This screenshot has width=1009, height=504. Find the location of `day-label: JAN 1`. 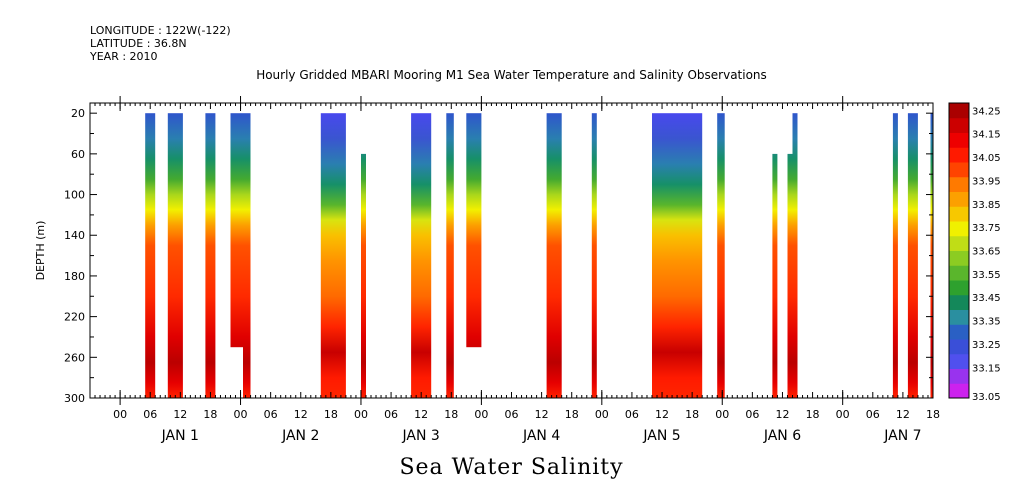

day-label: JAN 1 is located at coordinates (180, 436).